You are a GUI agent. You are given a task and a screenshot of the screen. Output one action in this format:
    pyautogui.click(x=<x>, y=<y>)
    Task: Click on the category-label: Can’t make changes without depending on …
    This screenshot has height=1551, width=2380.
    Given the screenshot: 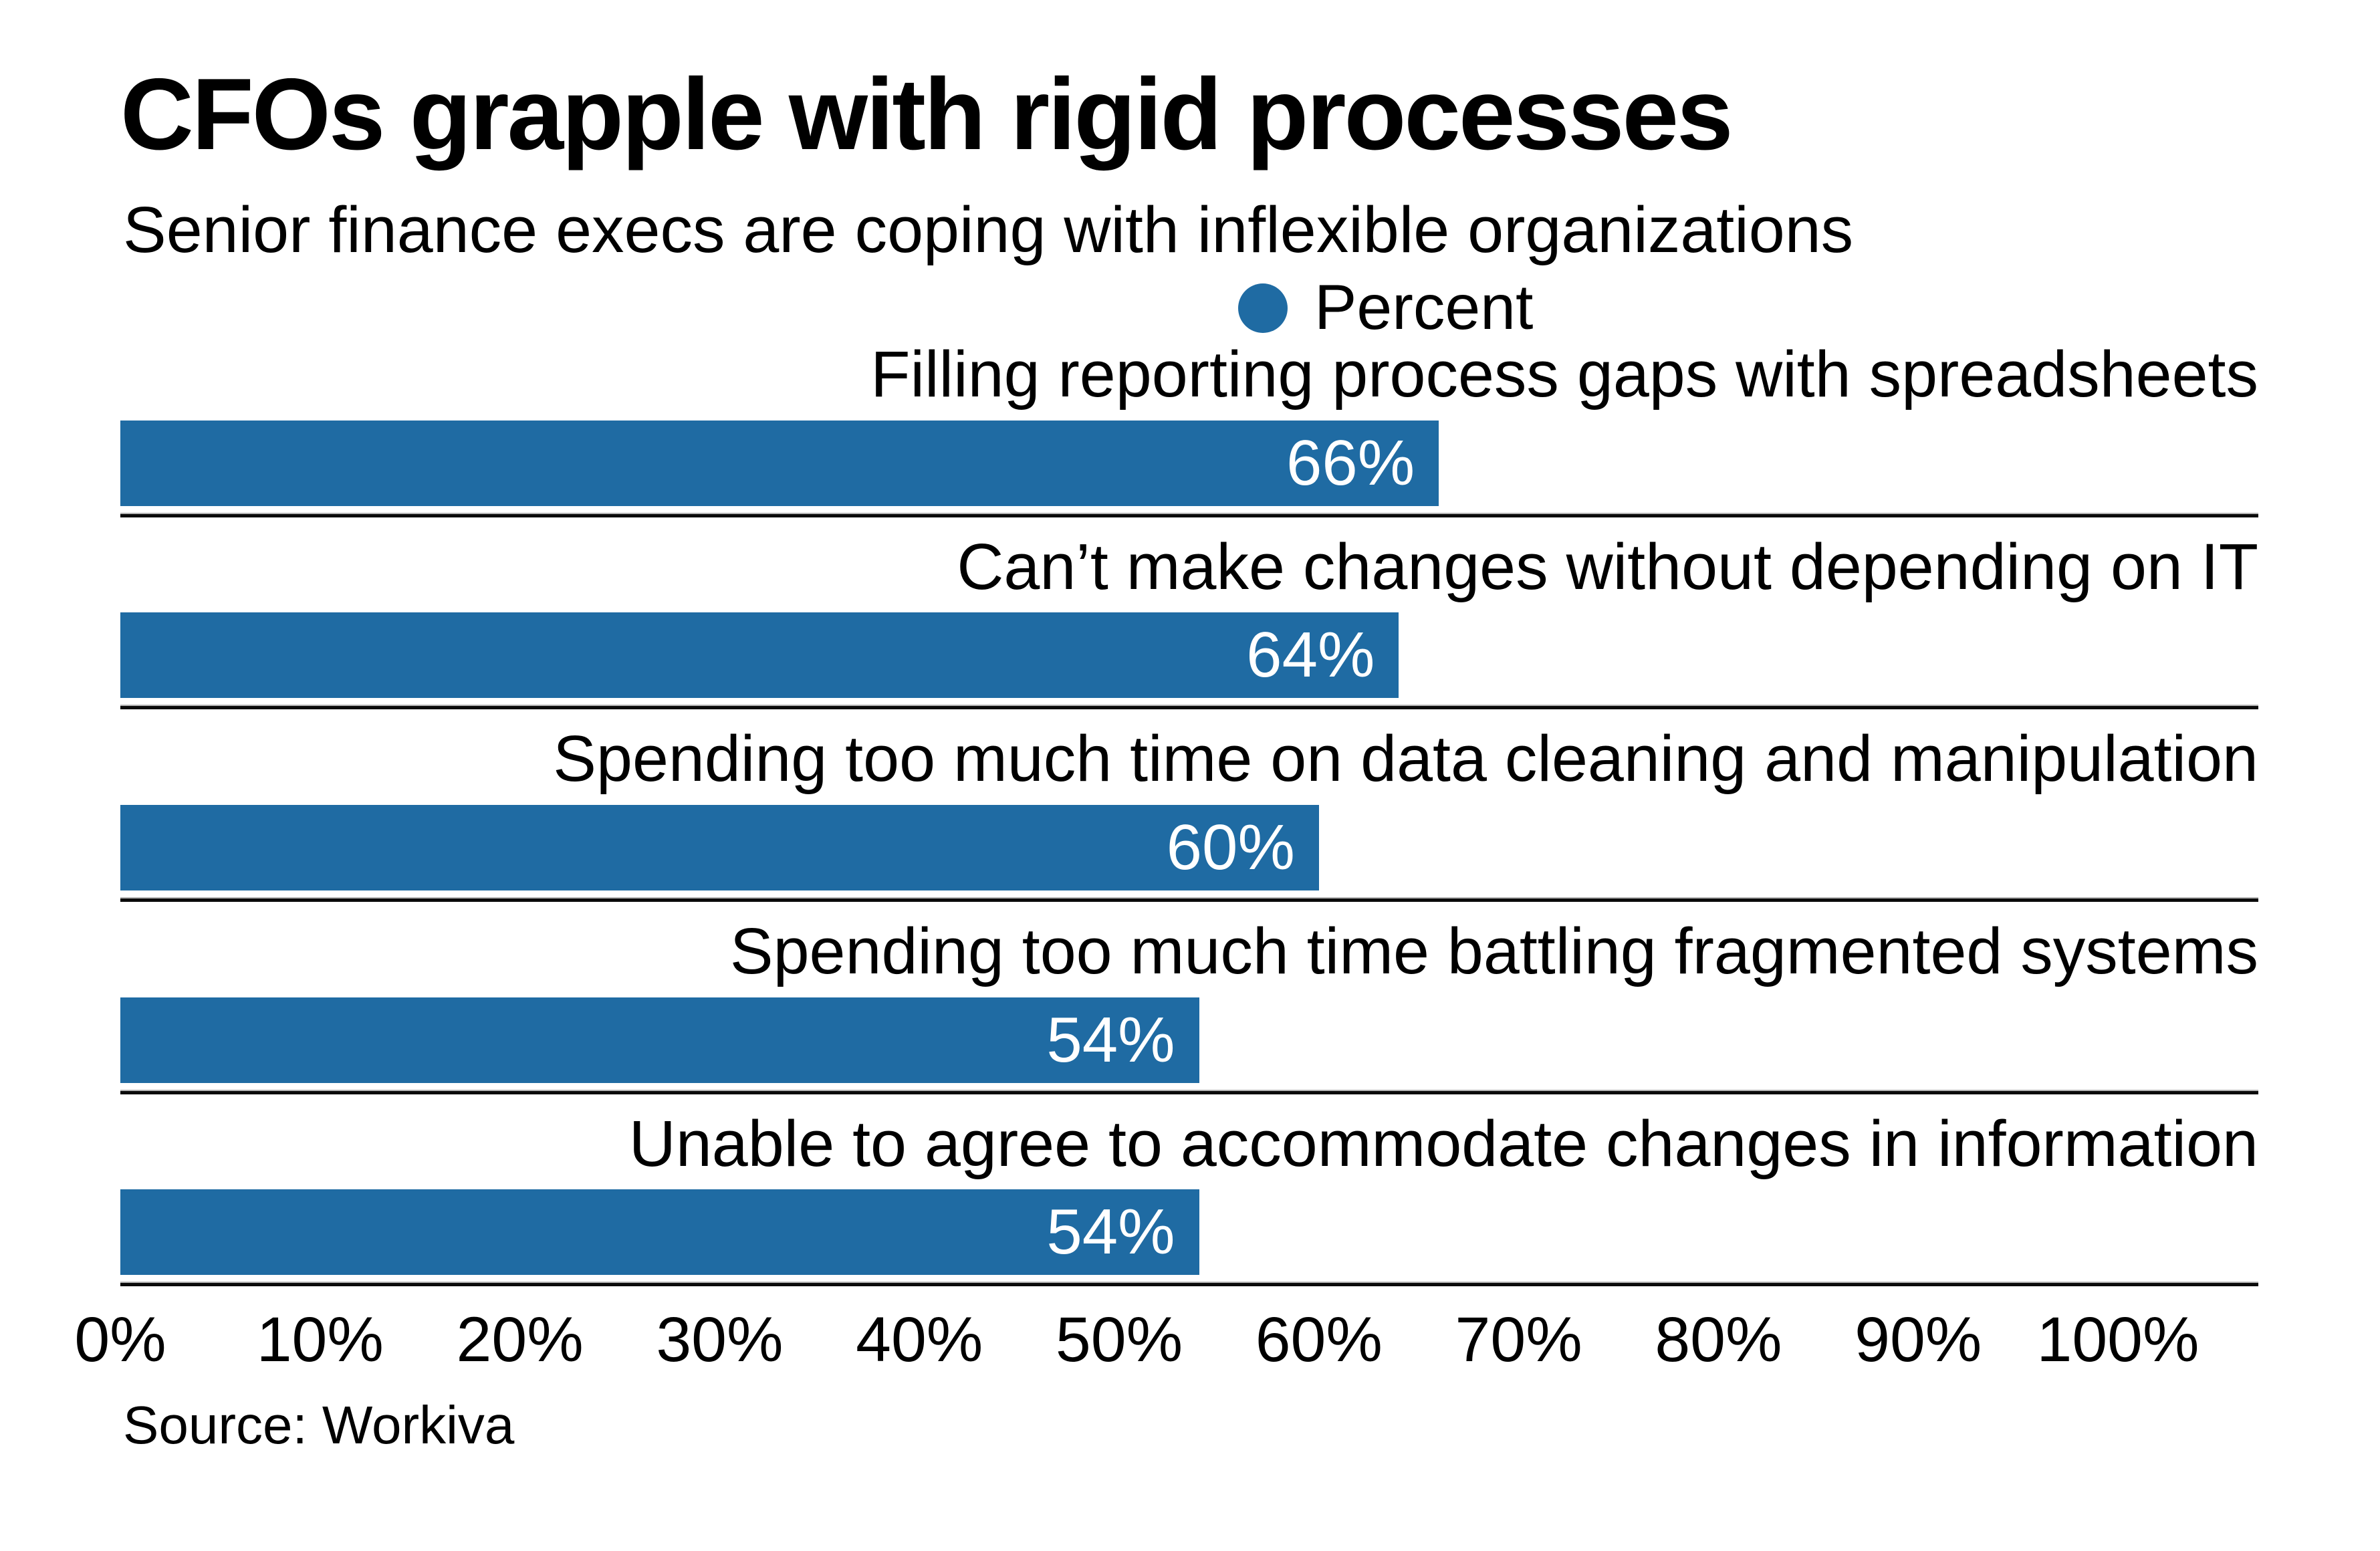 What is the action you would take?
    pyautogui.click(x=1607, y=566)
    